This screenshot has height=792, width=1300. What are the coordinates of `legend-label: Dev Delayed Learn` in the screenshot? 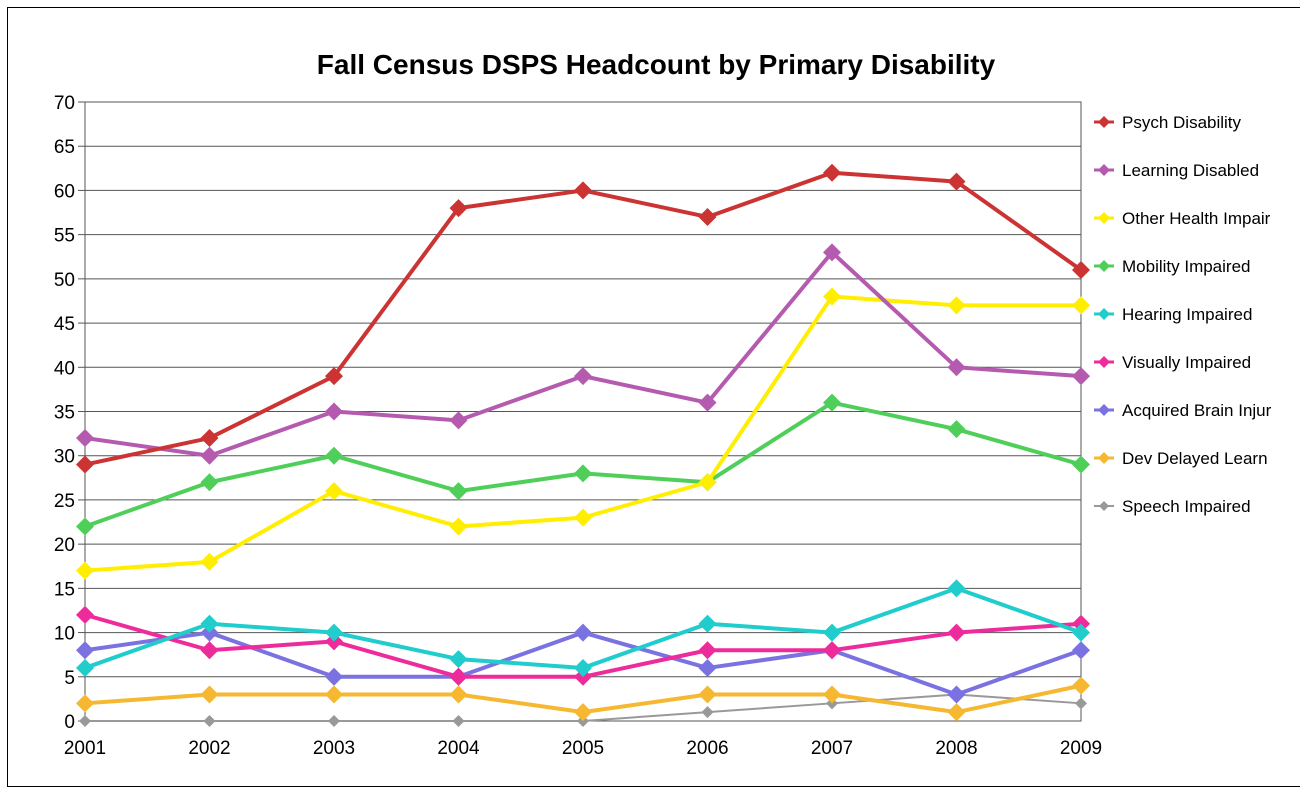 It's located at (1195, 458).